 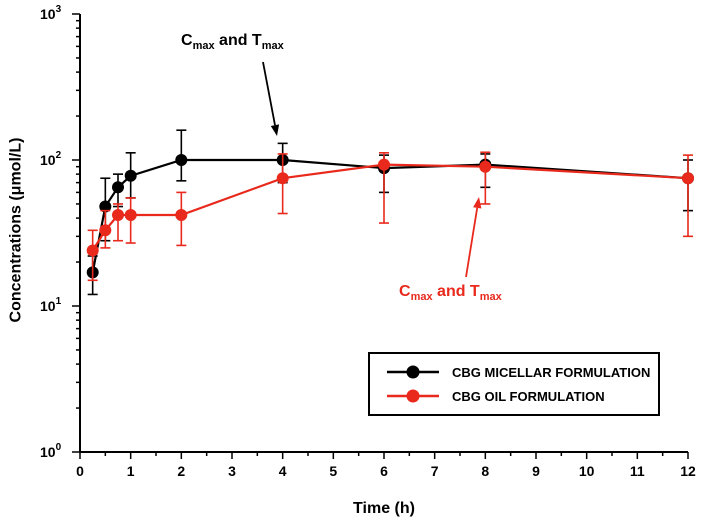 What do you see at coordinates (80, 471) in the screenshot?
I see `x-tick-label: 0` at bounding box center [80, 471].